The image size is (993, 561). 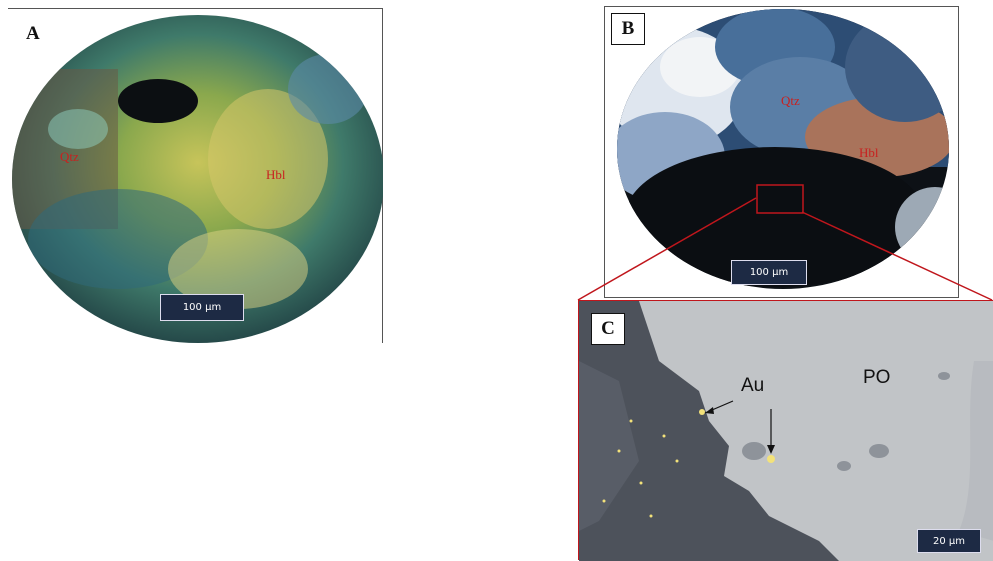 What do you see at coordinates (877, 377) in the screenshot?
I see `pyrrhotite-label: PO` at bounding box center [877, 377].